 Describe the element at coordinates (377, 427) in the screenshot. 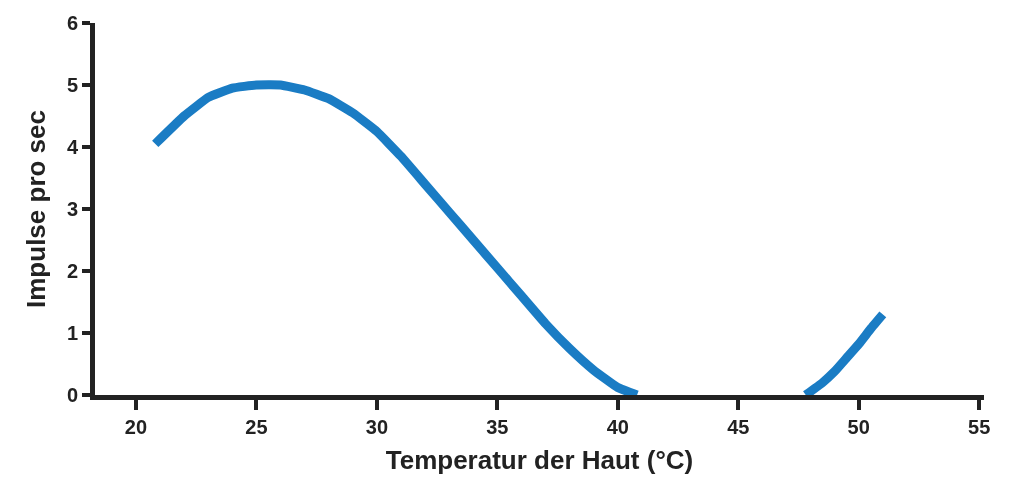

I see `x-tick-label: 30` at that location.